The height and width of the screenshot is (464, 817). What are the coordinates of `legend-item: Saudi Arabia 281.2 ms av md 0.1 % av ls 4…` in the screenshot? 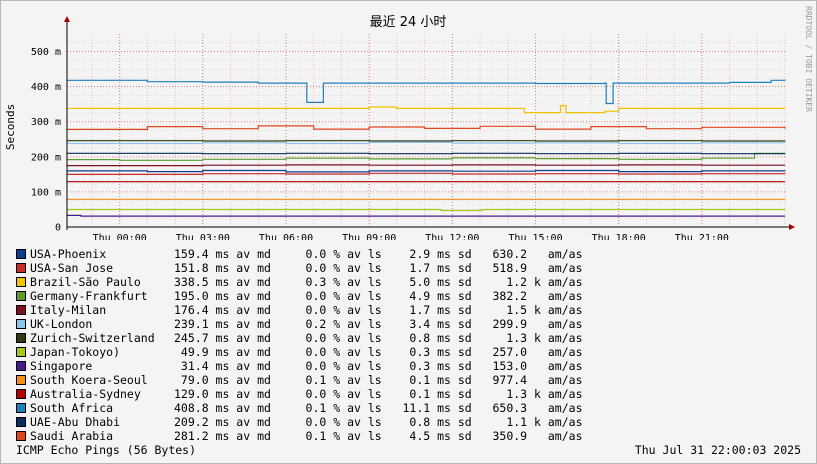 It's located at (316, 436).